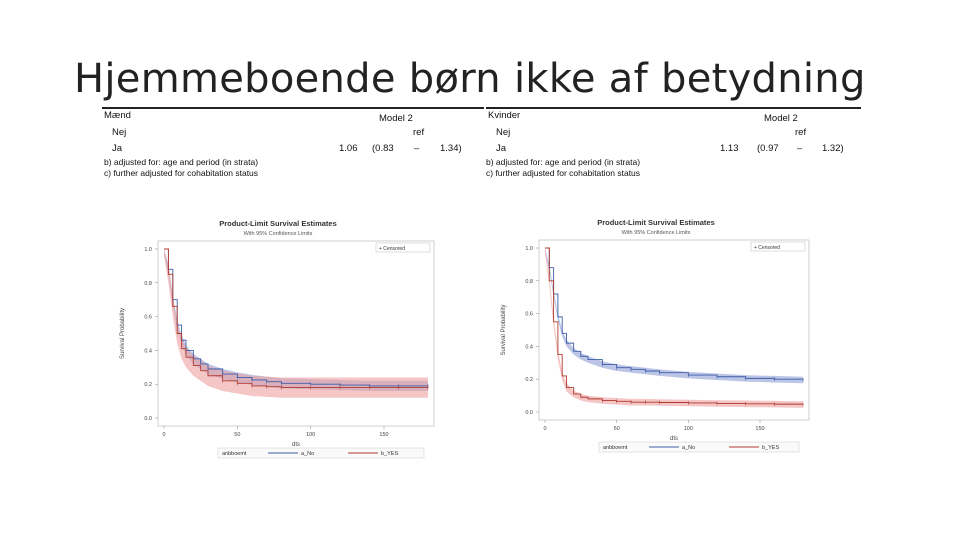 Image resolution: width=960 pixels, height=540 pixels. What do you see at coordinates (504, 115) in the screenshot?
I see `table-group-label: Kvinder` at bounding box center [504, 115].